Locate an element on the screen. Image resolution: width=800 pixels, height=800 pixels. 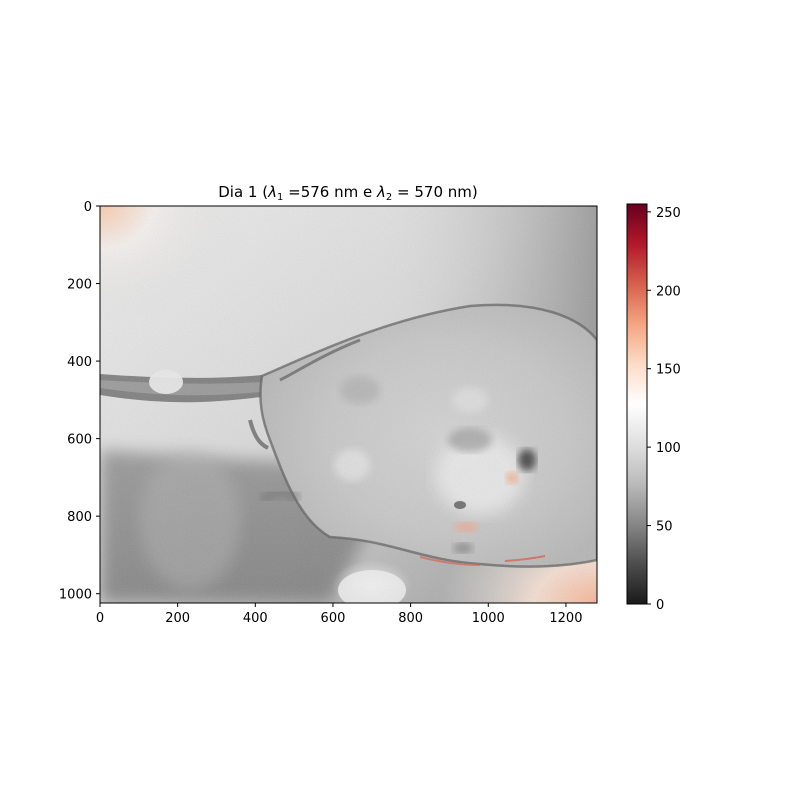
y-axis: 0 200 400 600 800 1000 is located at coordinates (79, 401).